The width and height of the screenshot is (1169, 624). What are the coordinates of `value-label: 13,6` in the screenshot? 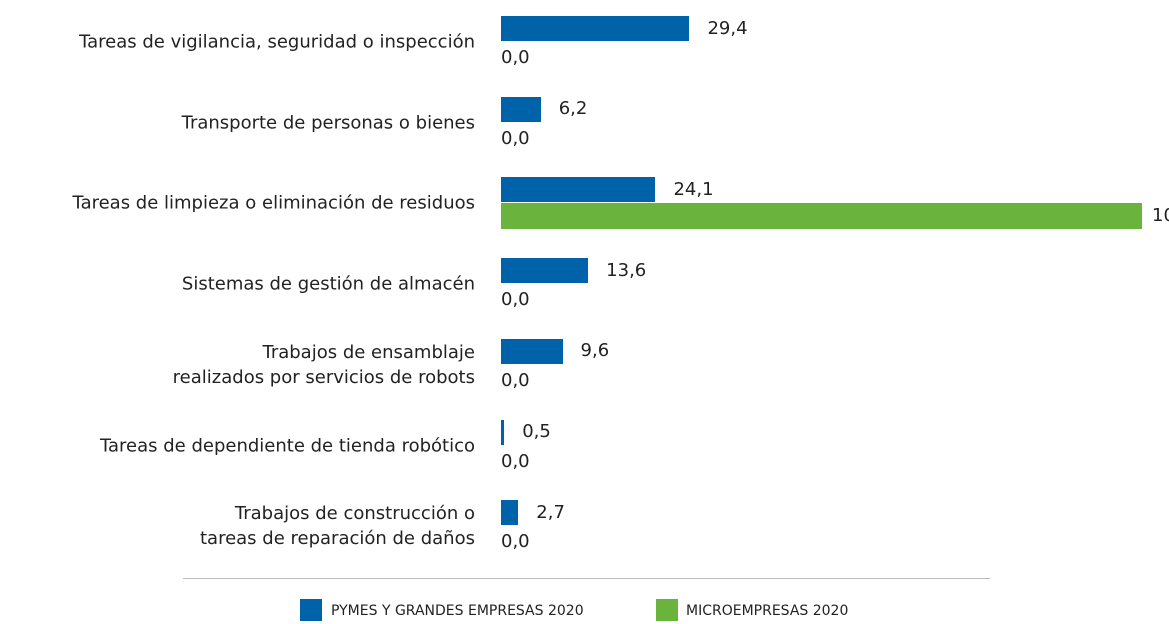 It's located at (626, 270).